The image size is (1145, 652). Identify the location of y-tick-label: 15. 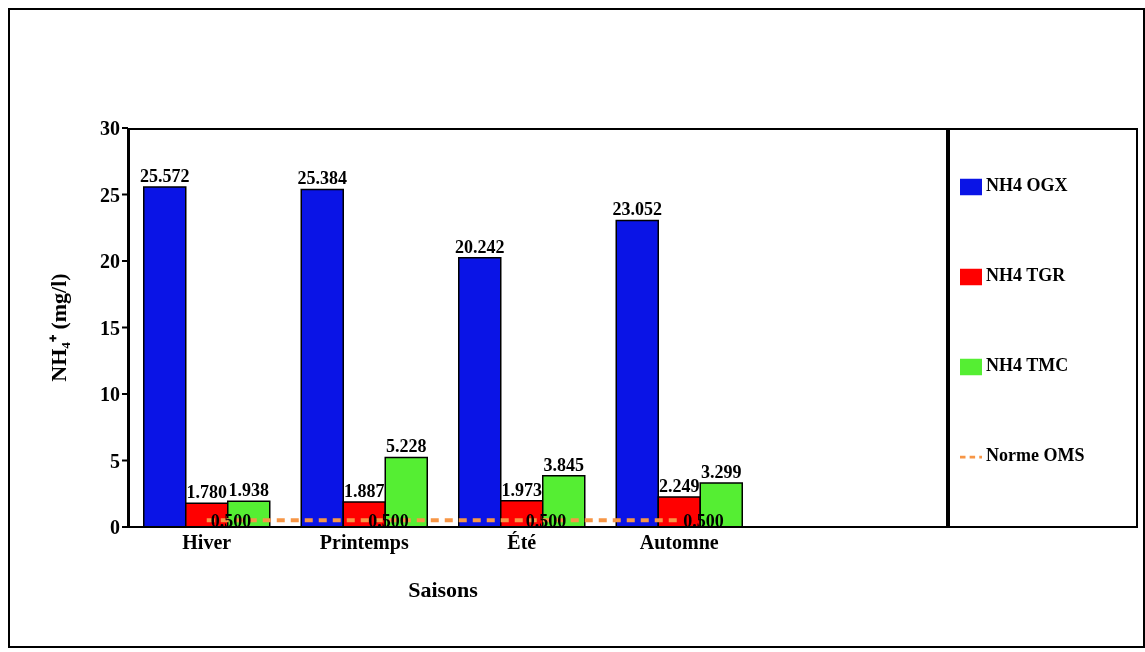
(110, 327).